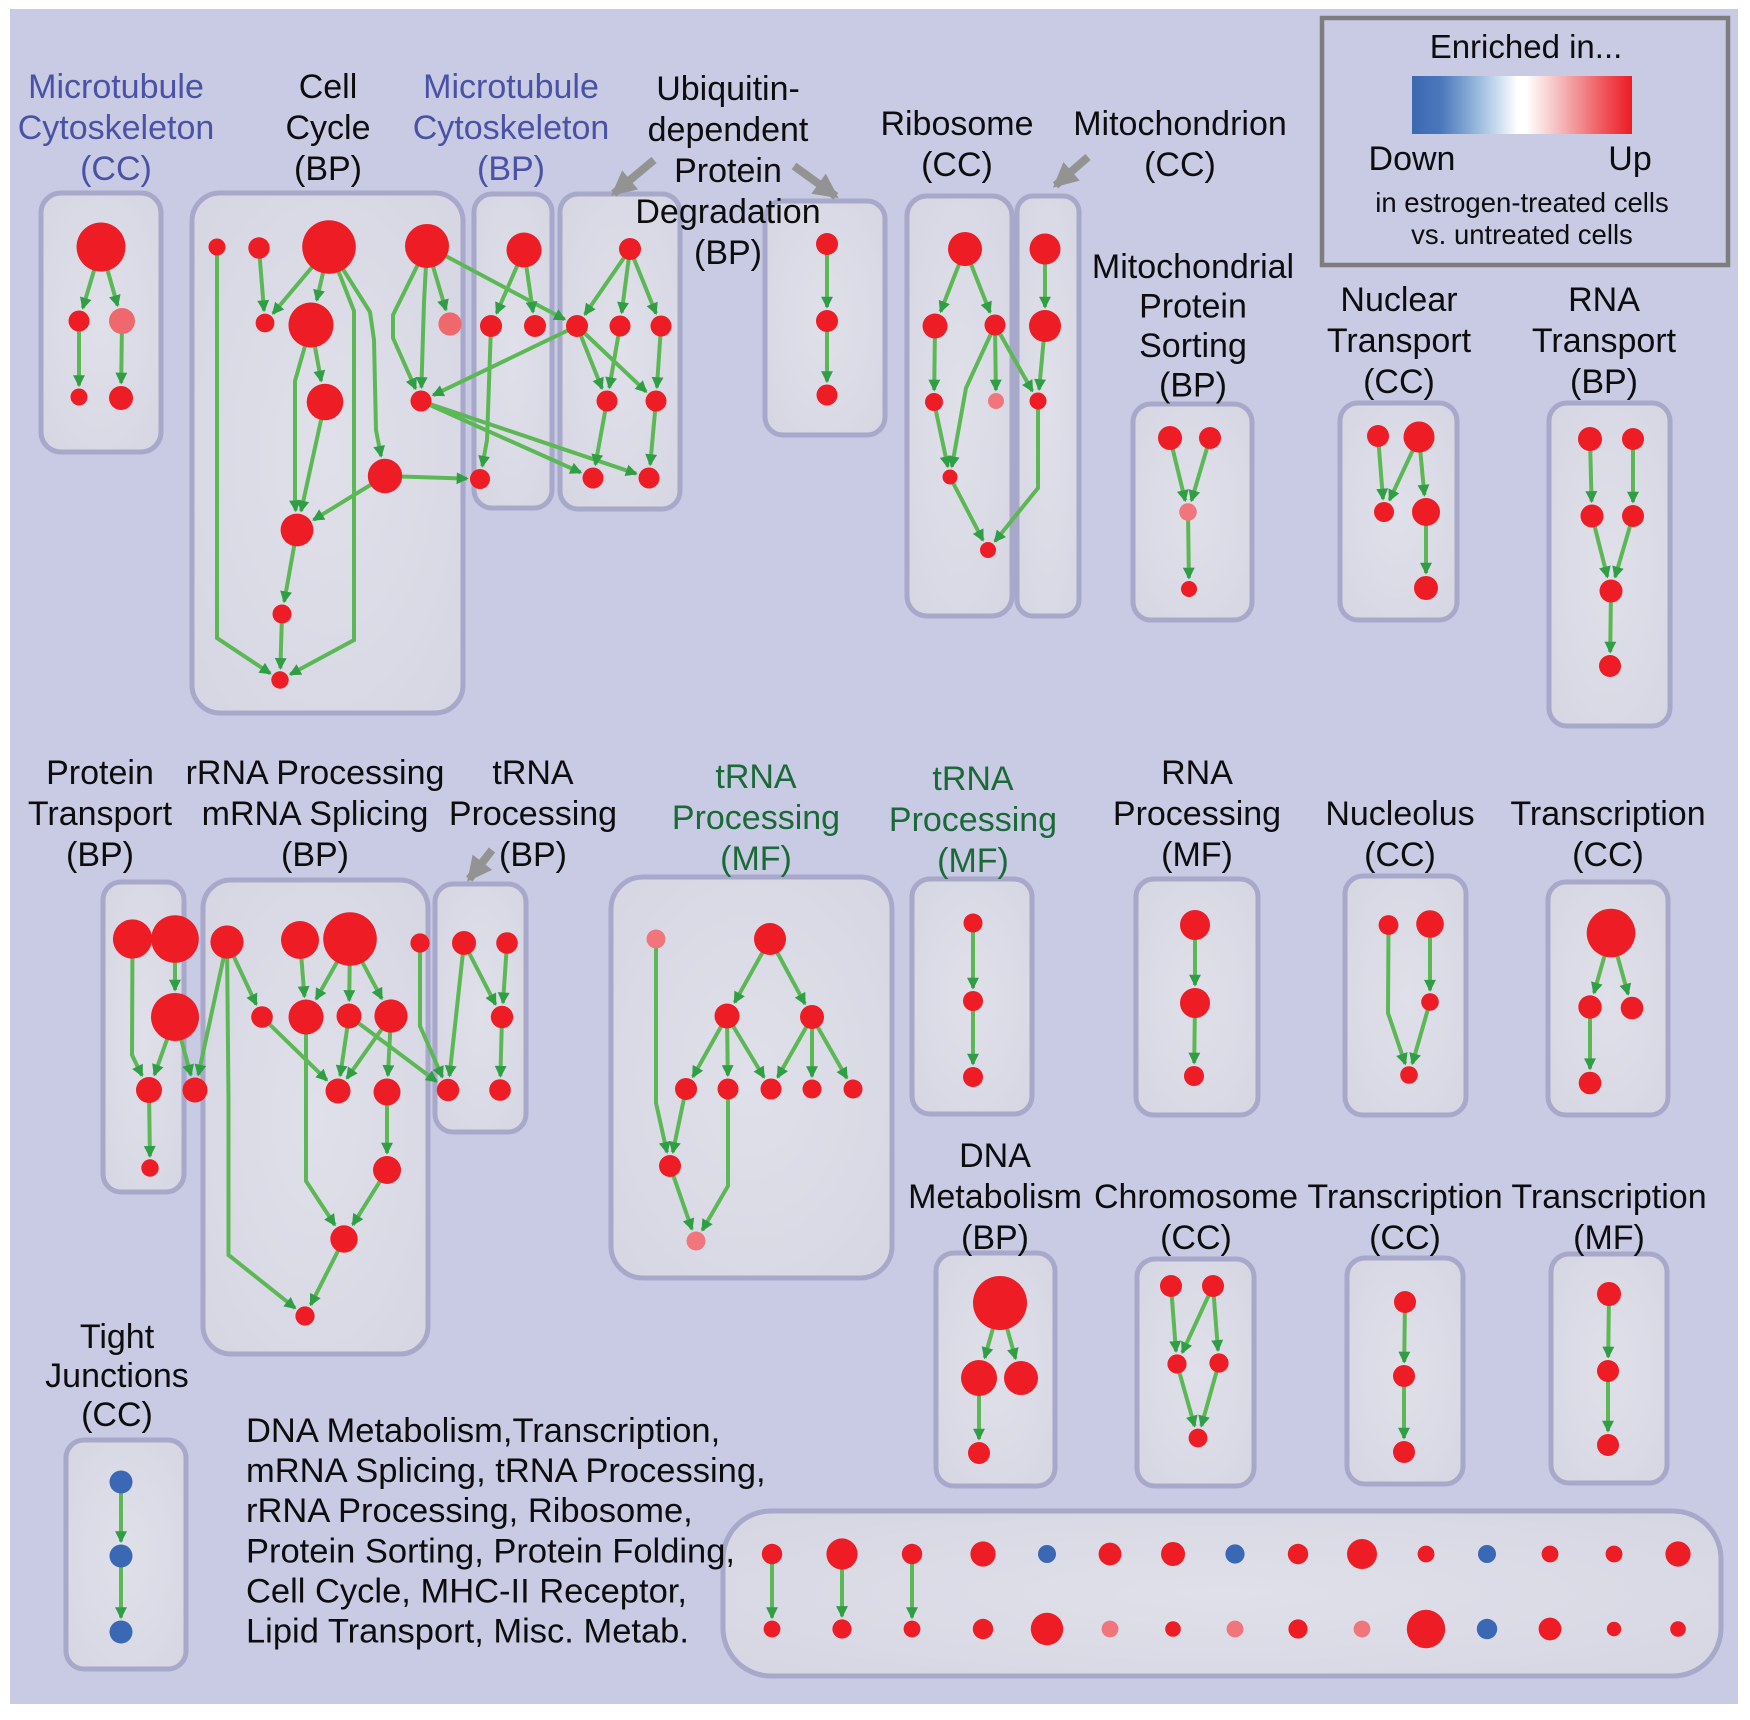 This screenshot has height=1720, width=1750. Describe the element at coordinates (1608, 1217) in the screenshot. I see `svg-text:Transcription(MF): Transcription (MF)` at that location.